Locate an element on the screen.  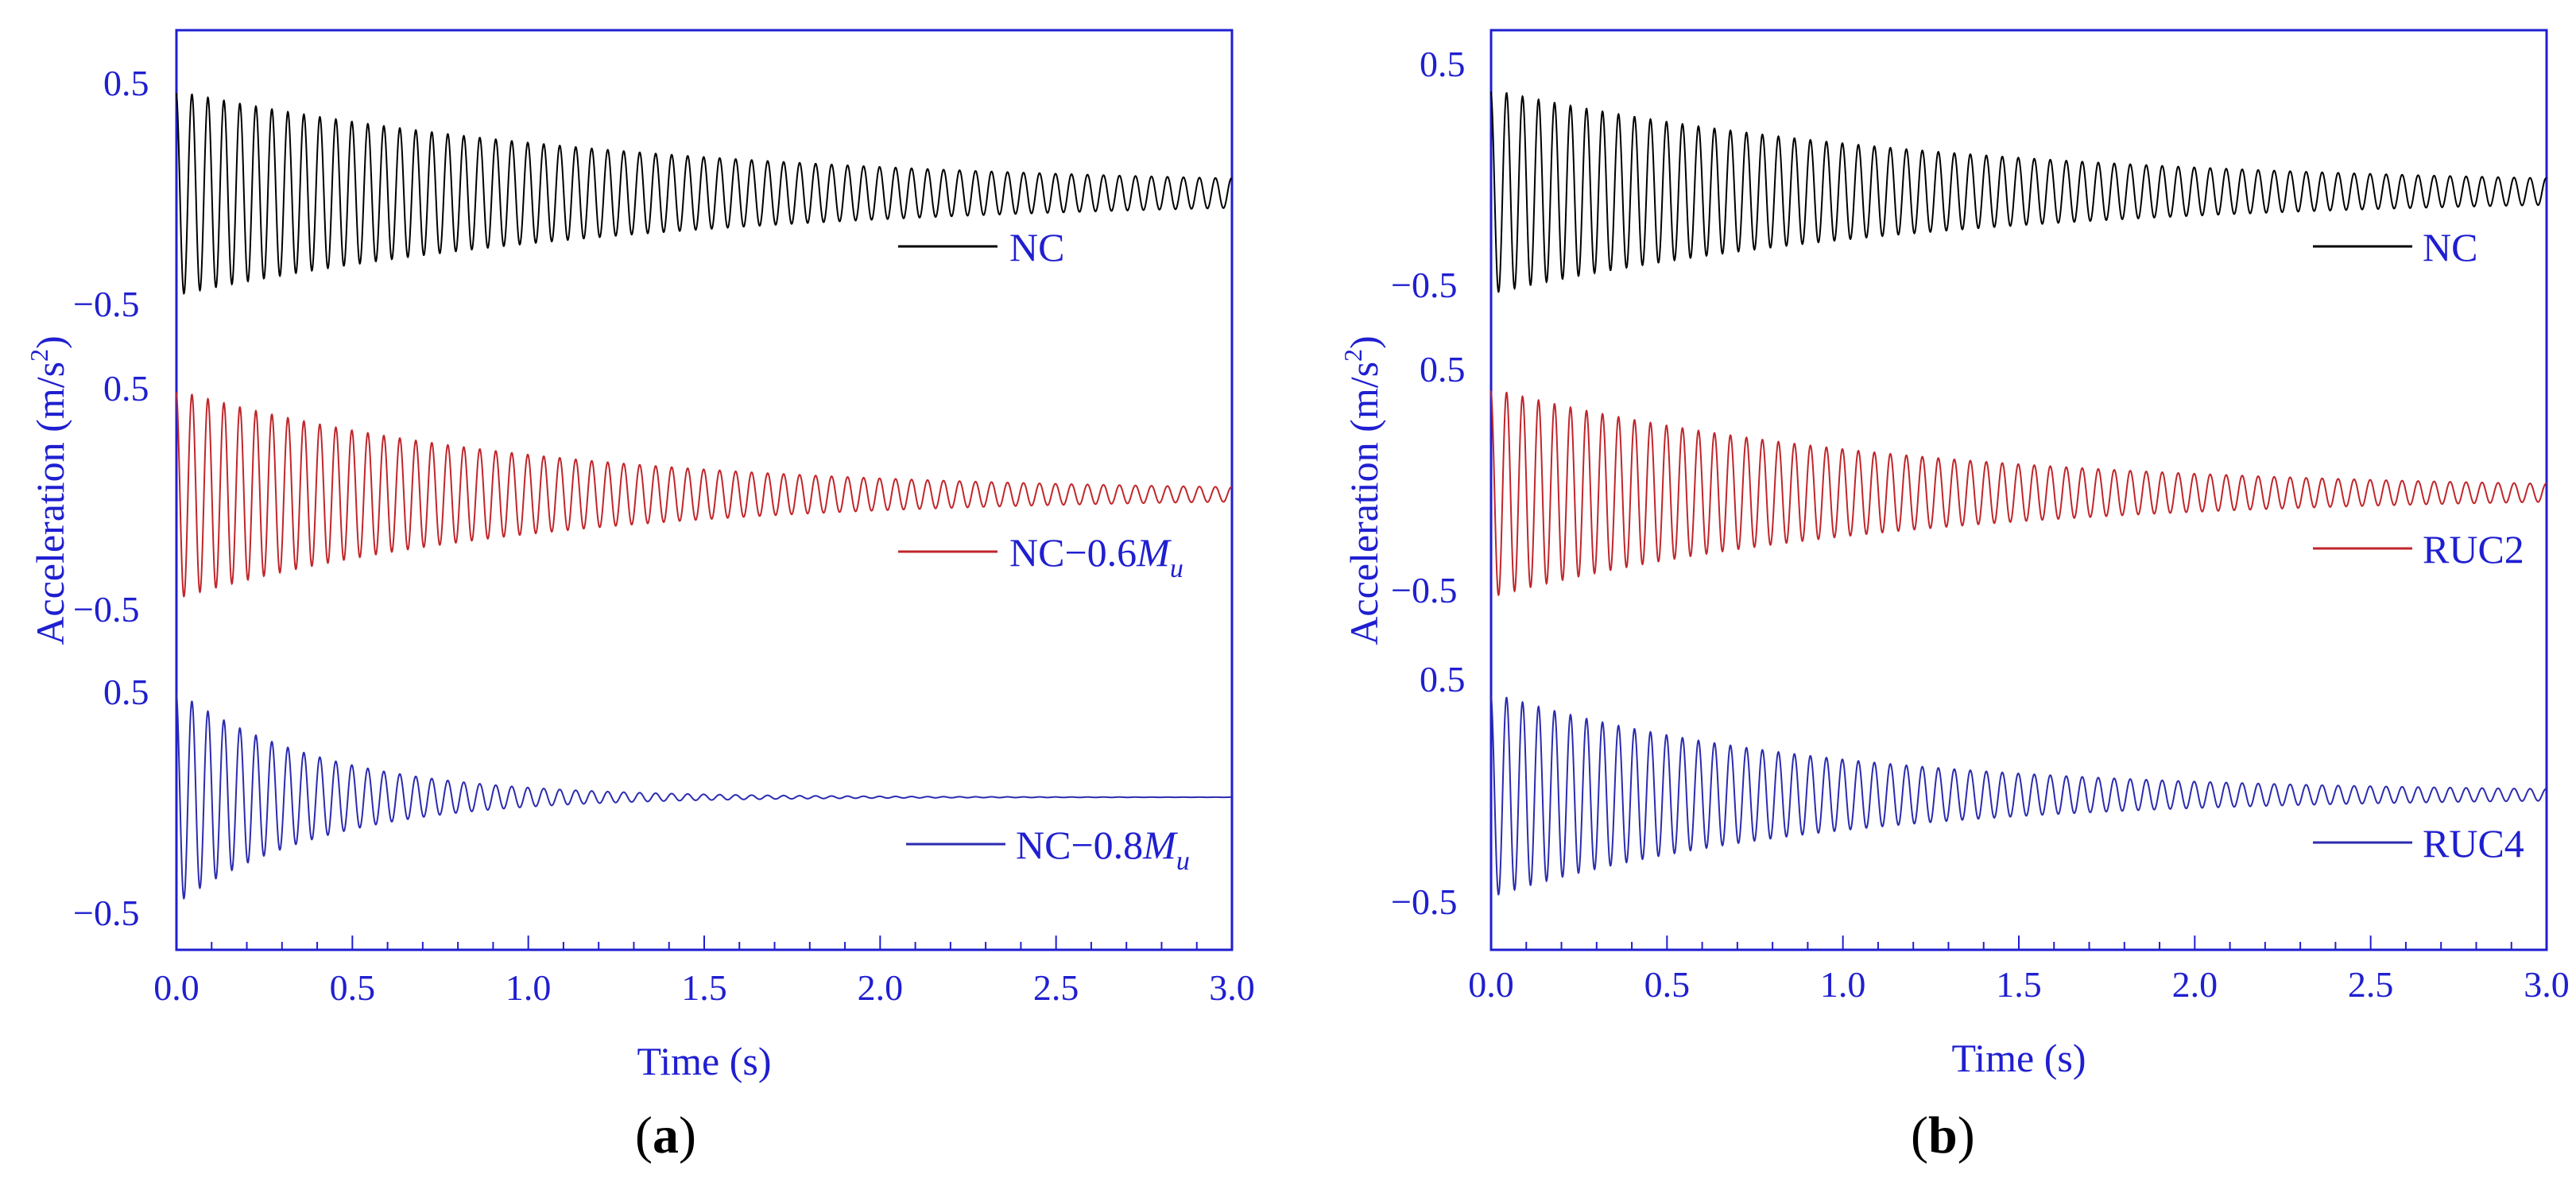
panel-b-legend-label-3: RUC4 is located at coordinates (2473, 844).